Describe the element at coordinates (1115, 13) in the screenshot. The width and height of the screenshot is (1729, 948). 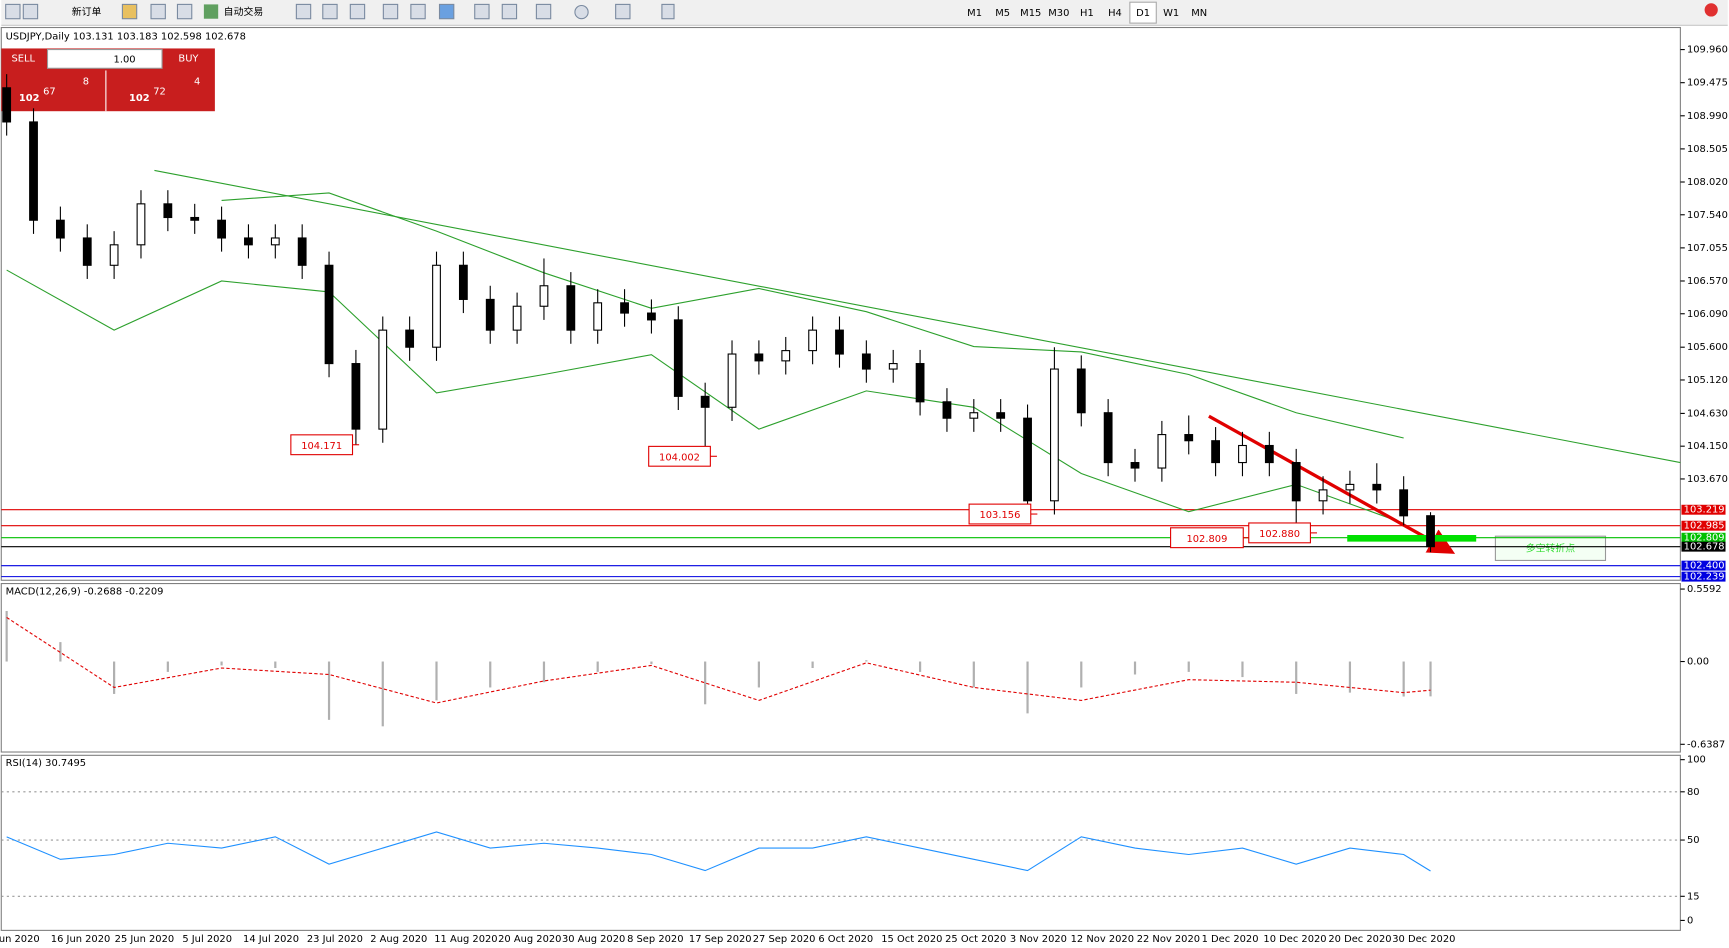
I see `timeframe-button: H4` at that location.